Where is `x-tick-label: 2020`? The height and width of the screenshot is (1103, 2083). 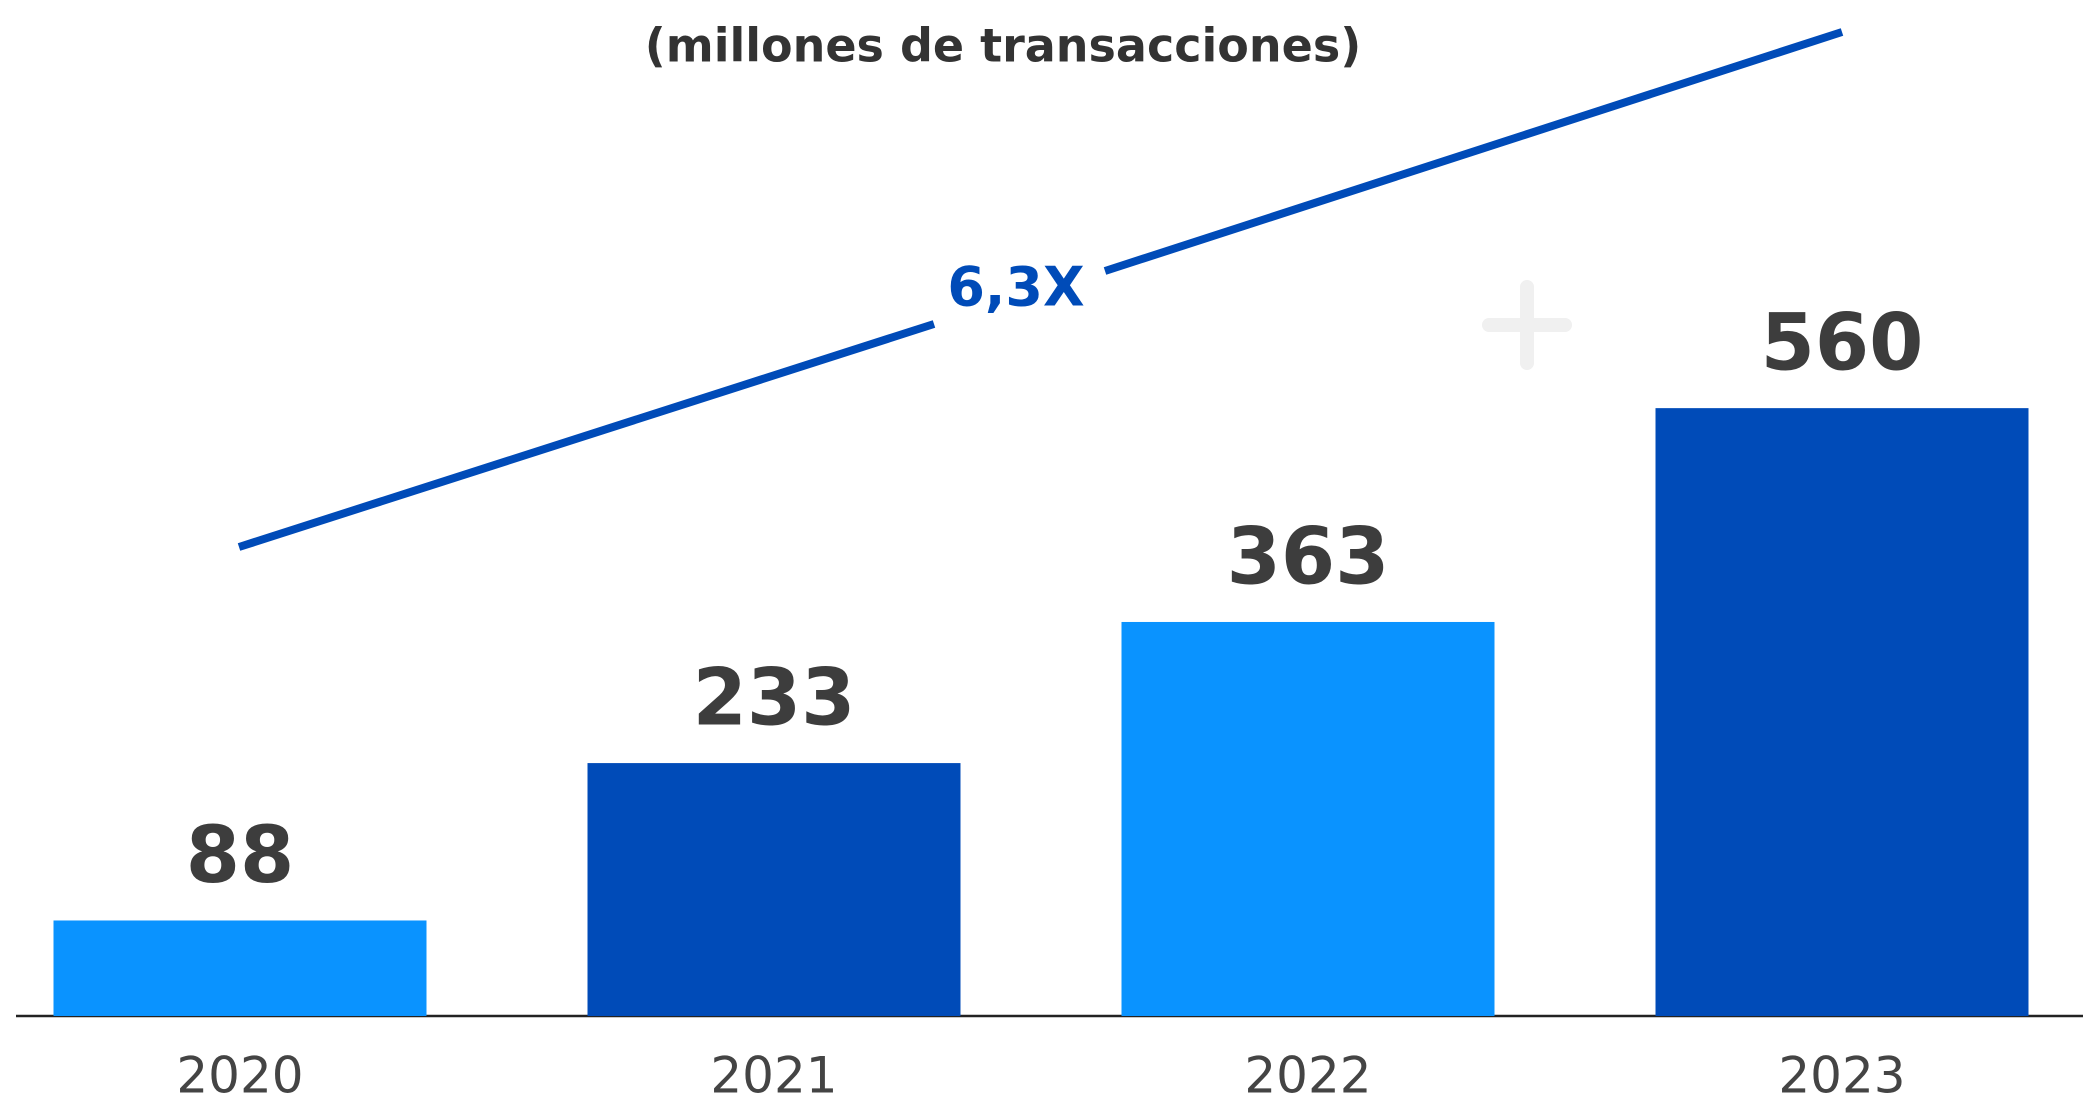 x-tick-label: 2020 is located at coordinates (239, 1075).